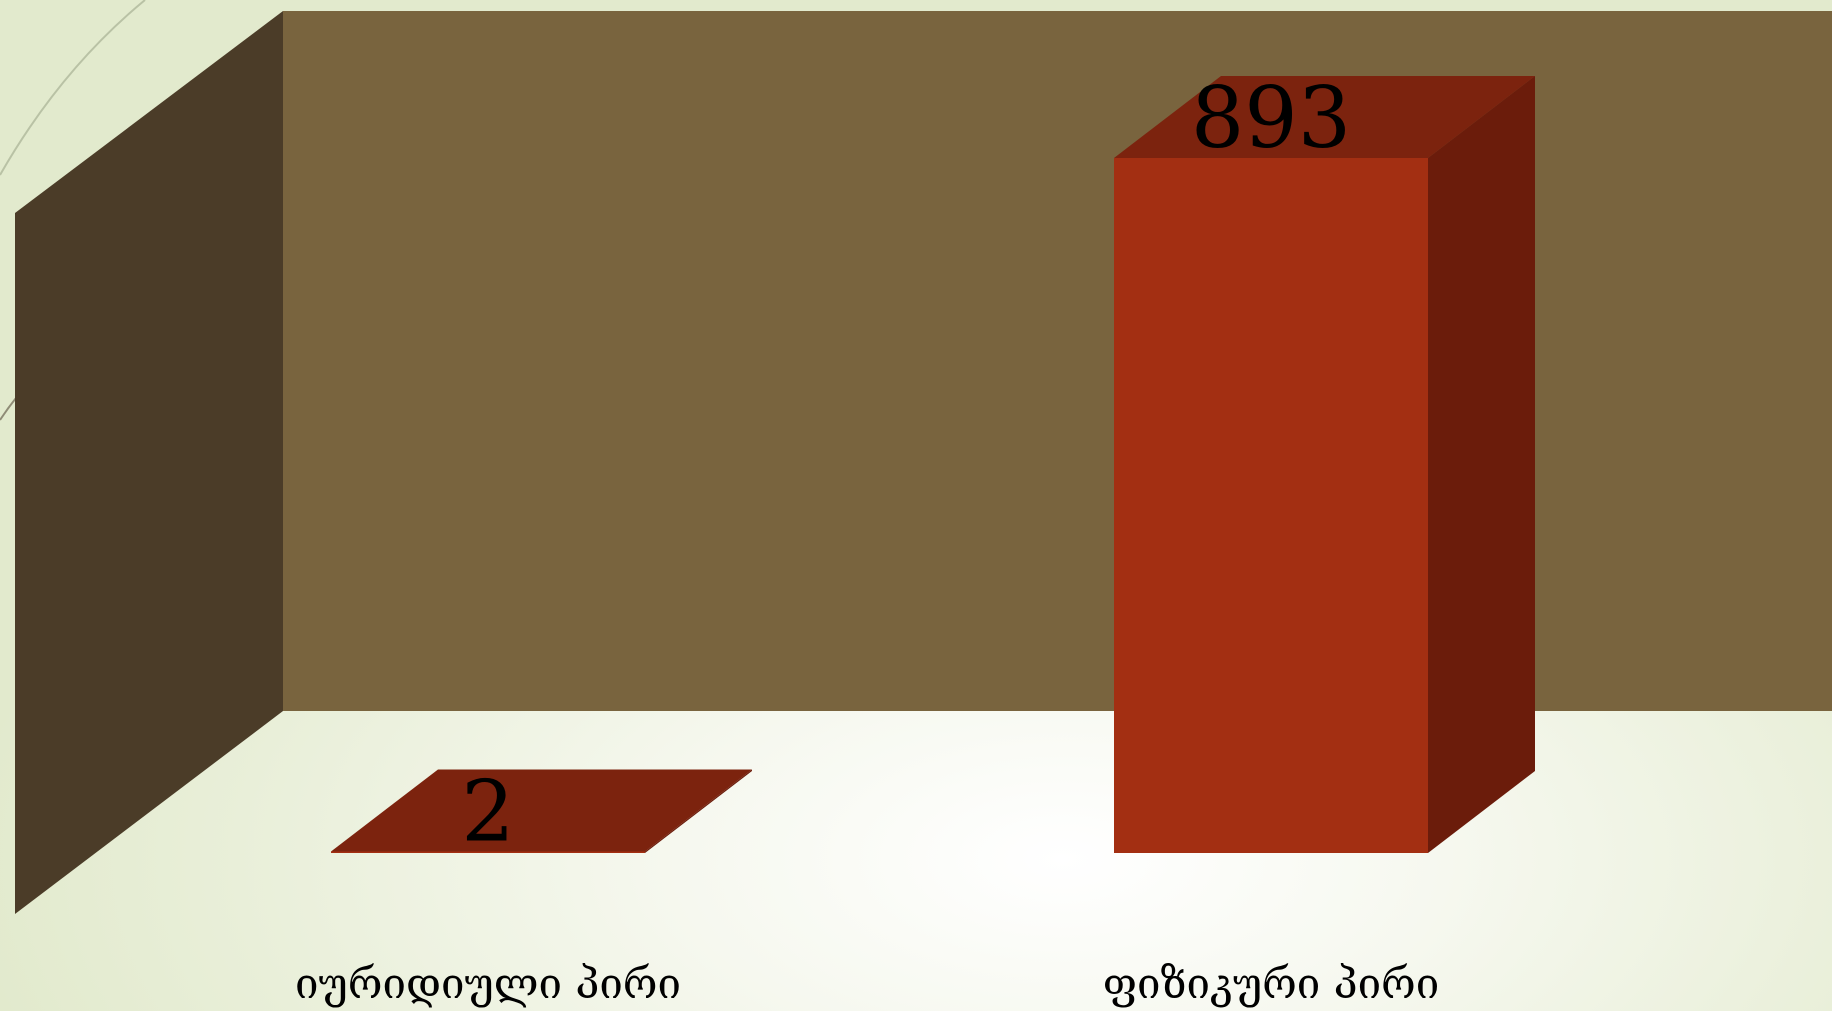  What do you see at coordinates (487, 811) in the screenshot?
I see `data-label-1: 2` at bounding box center [487, 811].